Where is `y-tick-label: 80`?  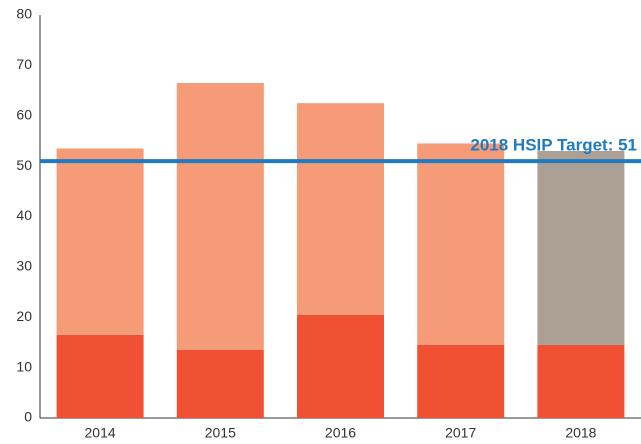
y-tick-label: 80 is located at coordinates (24, 14).